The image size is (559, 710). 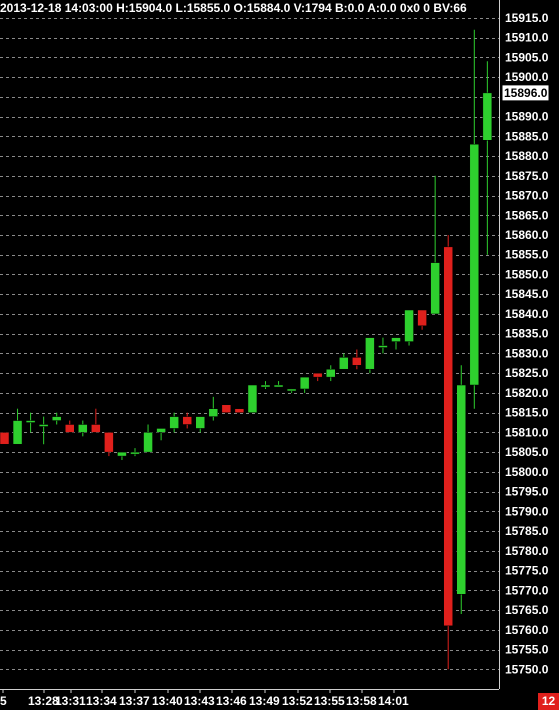 What do you see at coordinates (548, 701) in the screenshot?
I see `alert-count-badge: 12` at bounding box center [548, 701].